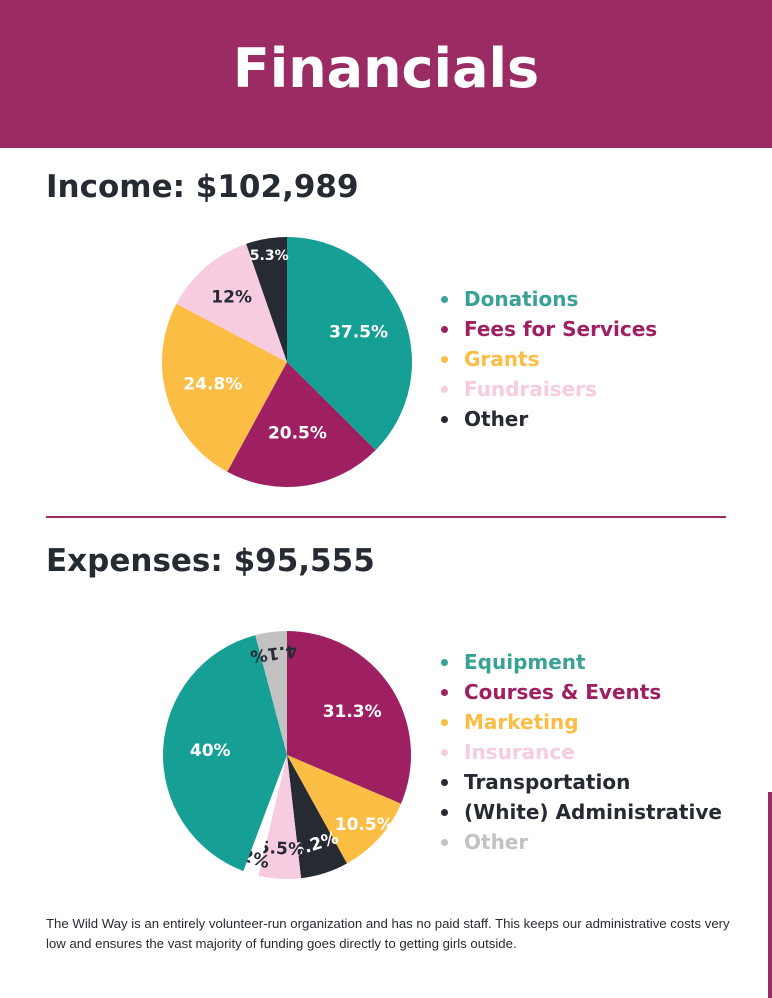 The image size is (772, 998). Describe the element at coordinates (521, 299) in the screenshot. I see `legend-label: Donations` at that location.